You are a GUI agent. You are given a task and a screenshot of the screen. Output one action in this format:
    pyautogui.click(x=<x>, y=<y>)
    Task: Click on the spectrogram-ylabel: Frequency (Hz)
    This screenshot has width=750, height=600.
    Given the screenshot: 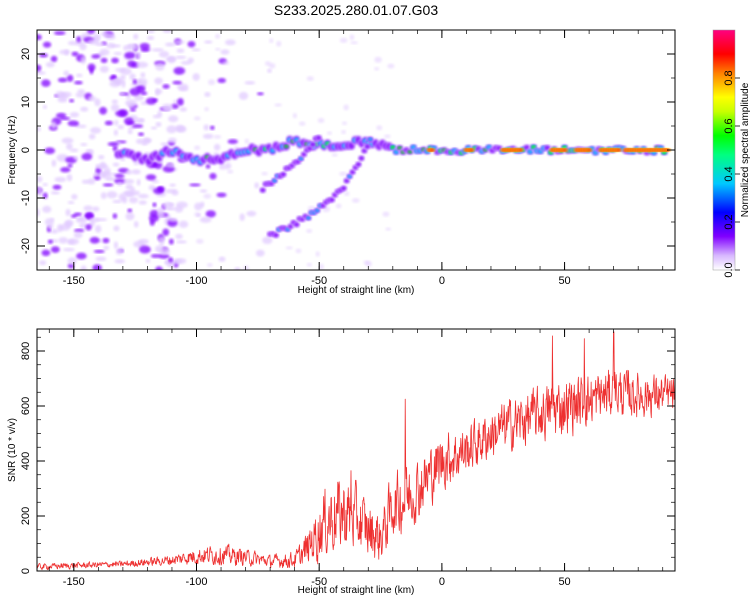 What is the action you would take?
    pyautogui.click(x=12, y=150)
    